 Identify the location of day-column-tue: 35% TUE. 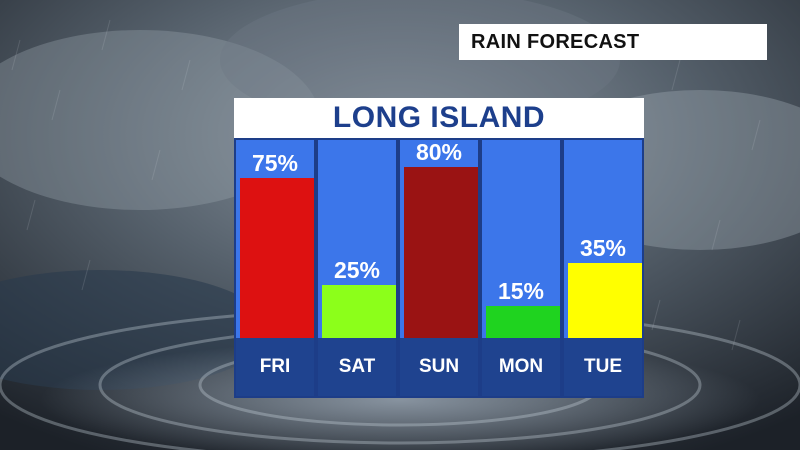
(603, 268).